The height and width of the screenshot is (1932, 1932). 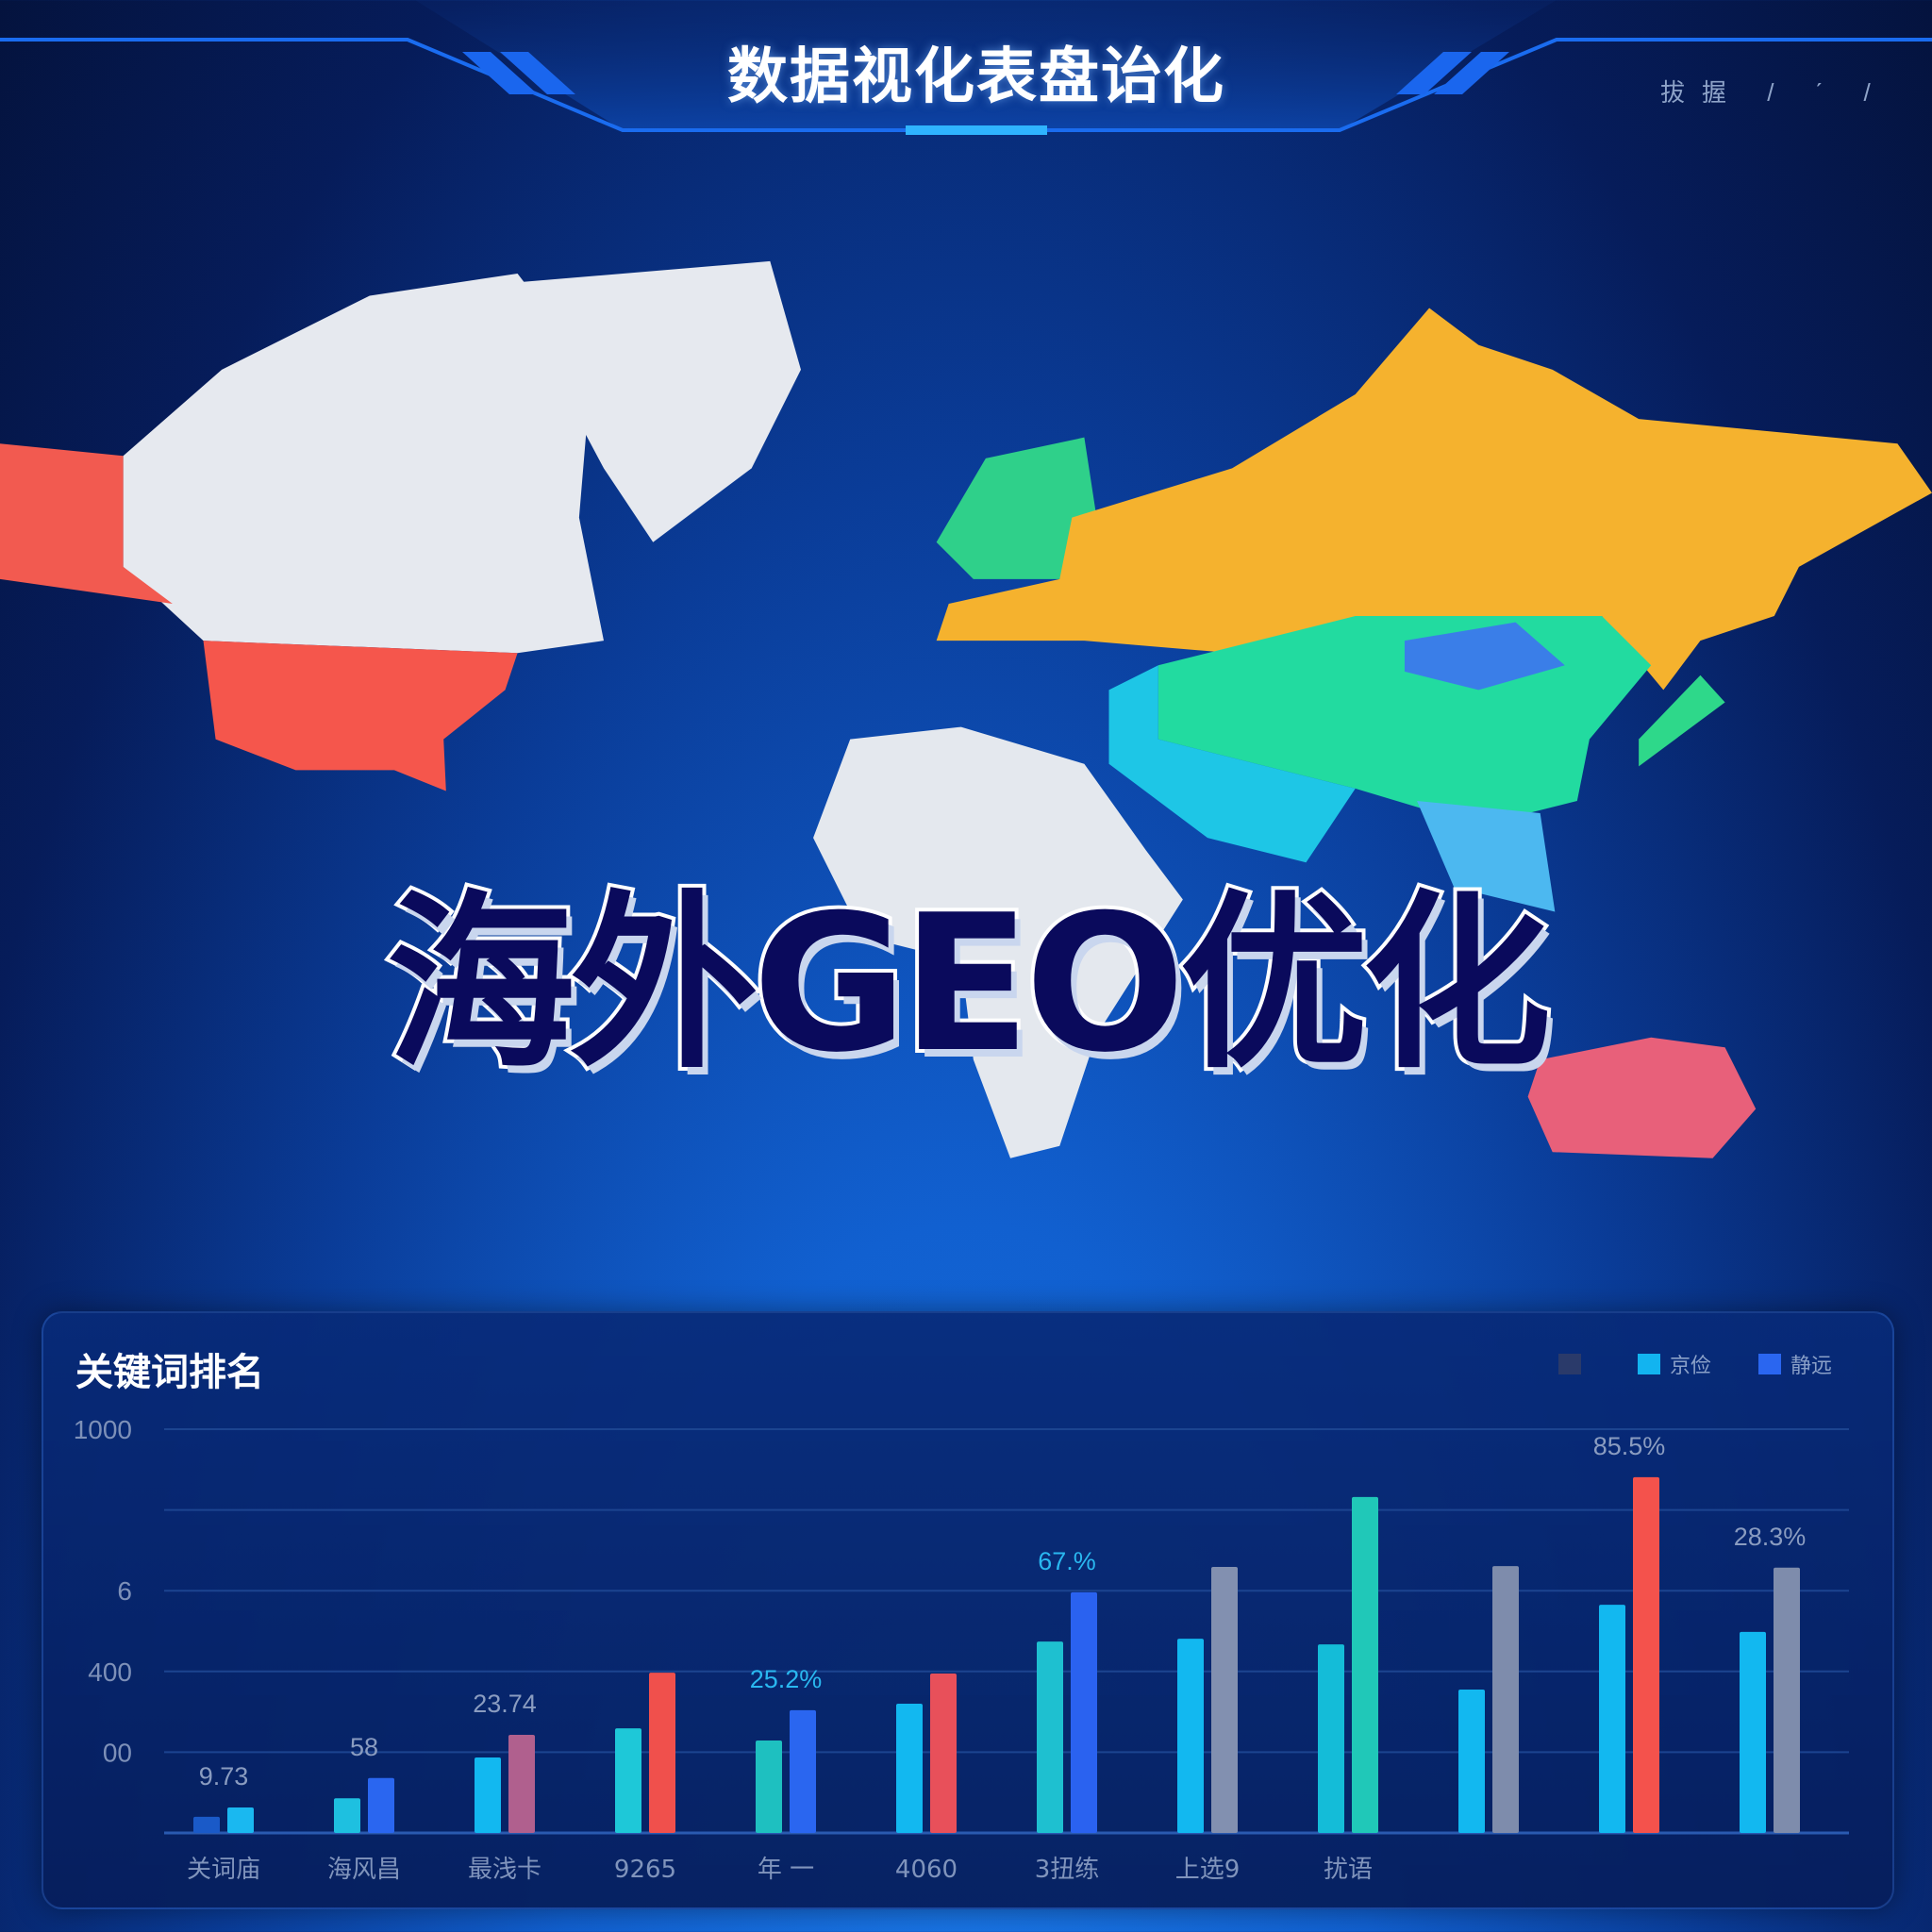 I want to click on data-label: 25.2%, so click(x=786, y=1679).